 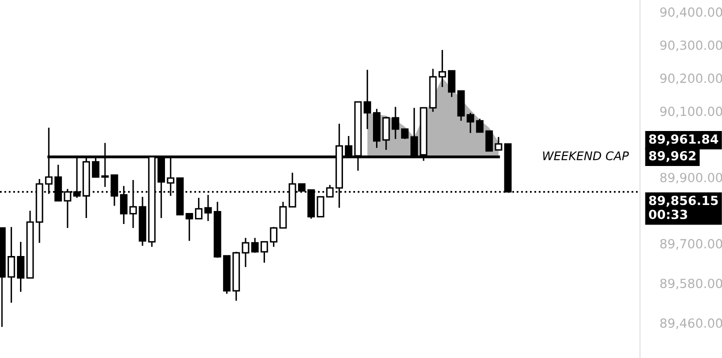 What do you see at coordinates (586, 155) in the screenshot?
I see `text: WEEKEND CAP` at bounding box center [586, 155].